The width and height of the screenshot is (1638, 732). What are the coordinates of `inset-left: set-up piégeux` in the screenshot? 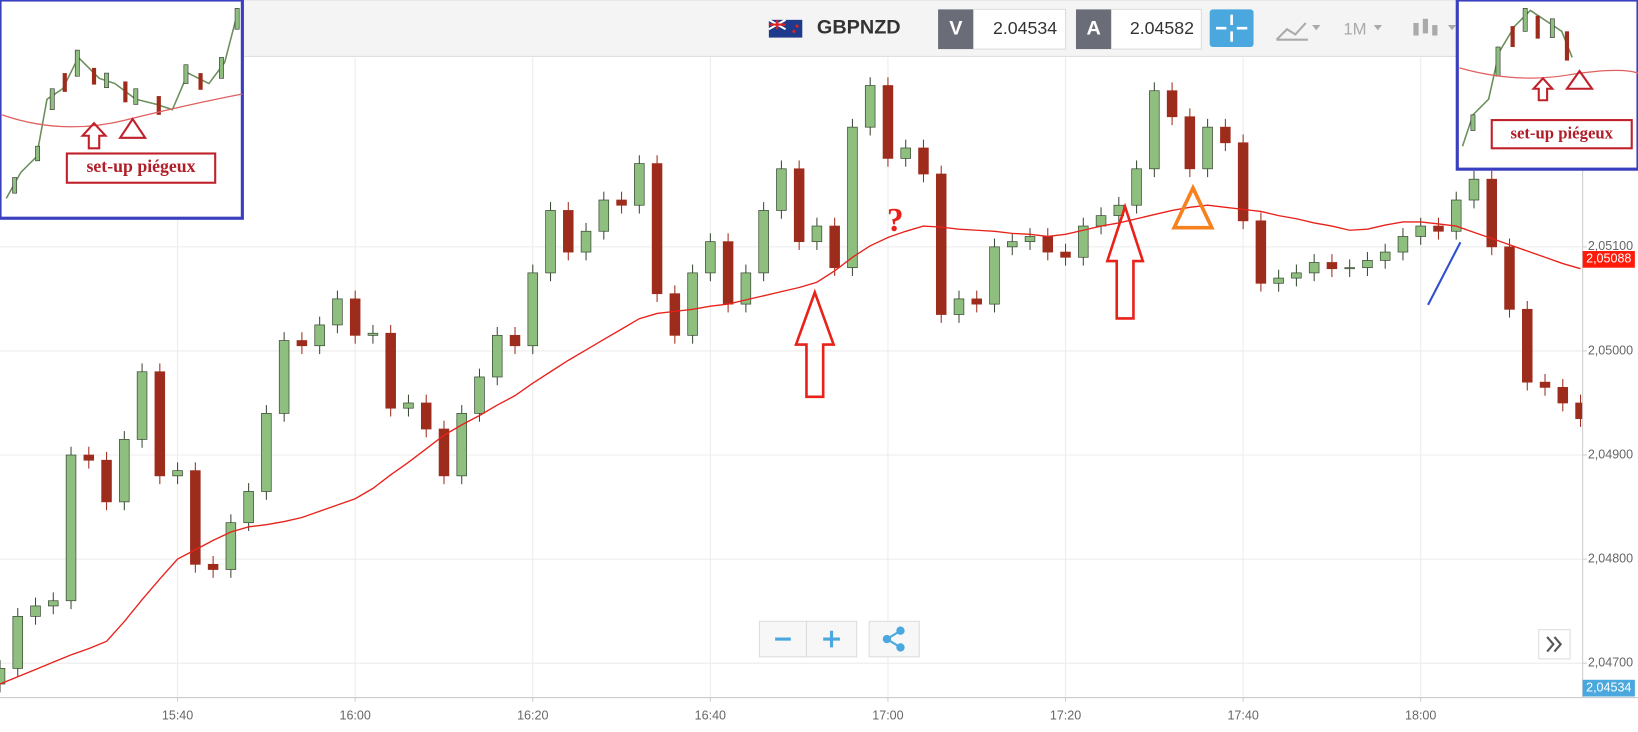 It's located at (122, 110).